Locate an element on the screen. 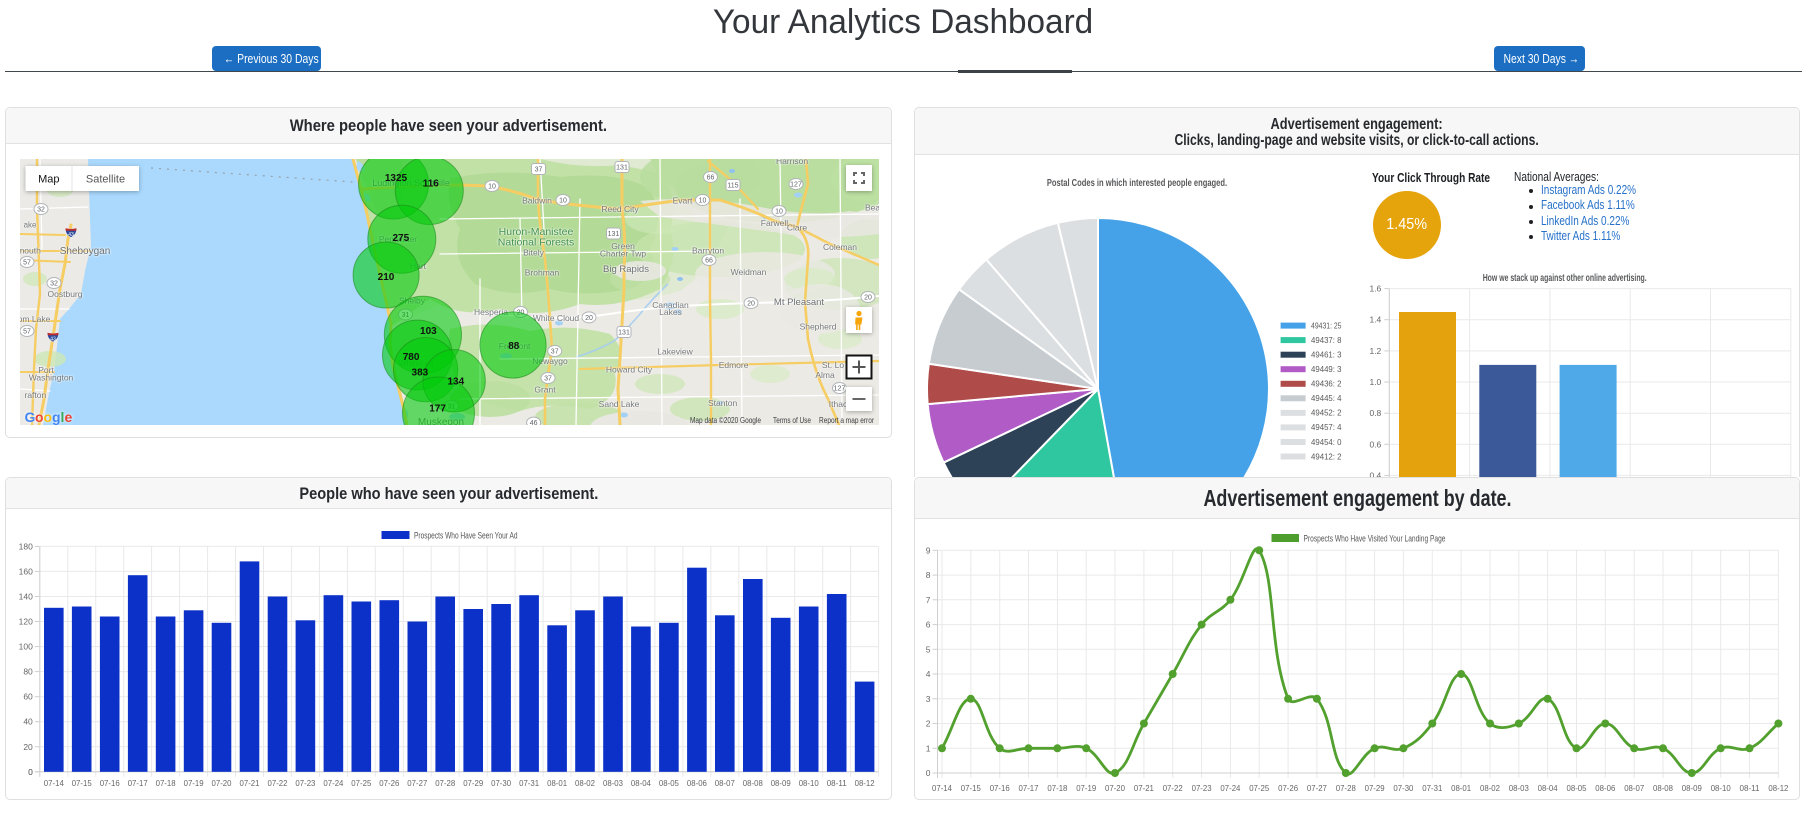  svg-text: 116 is located at coordinates (431, 183).